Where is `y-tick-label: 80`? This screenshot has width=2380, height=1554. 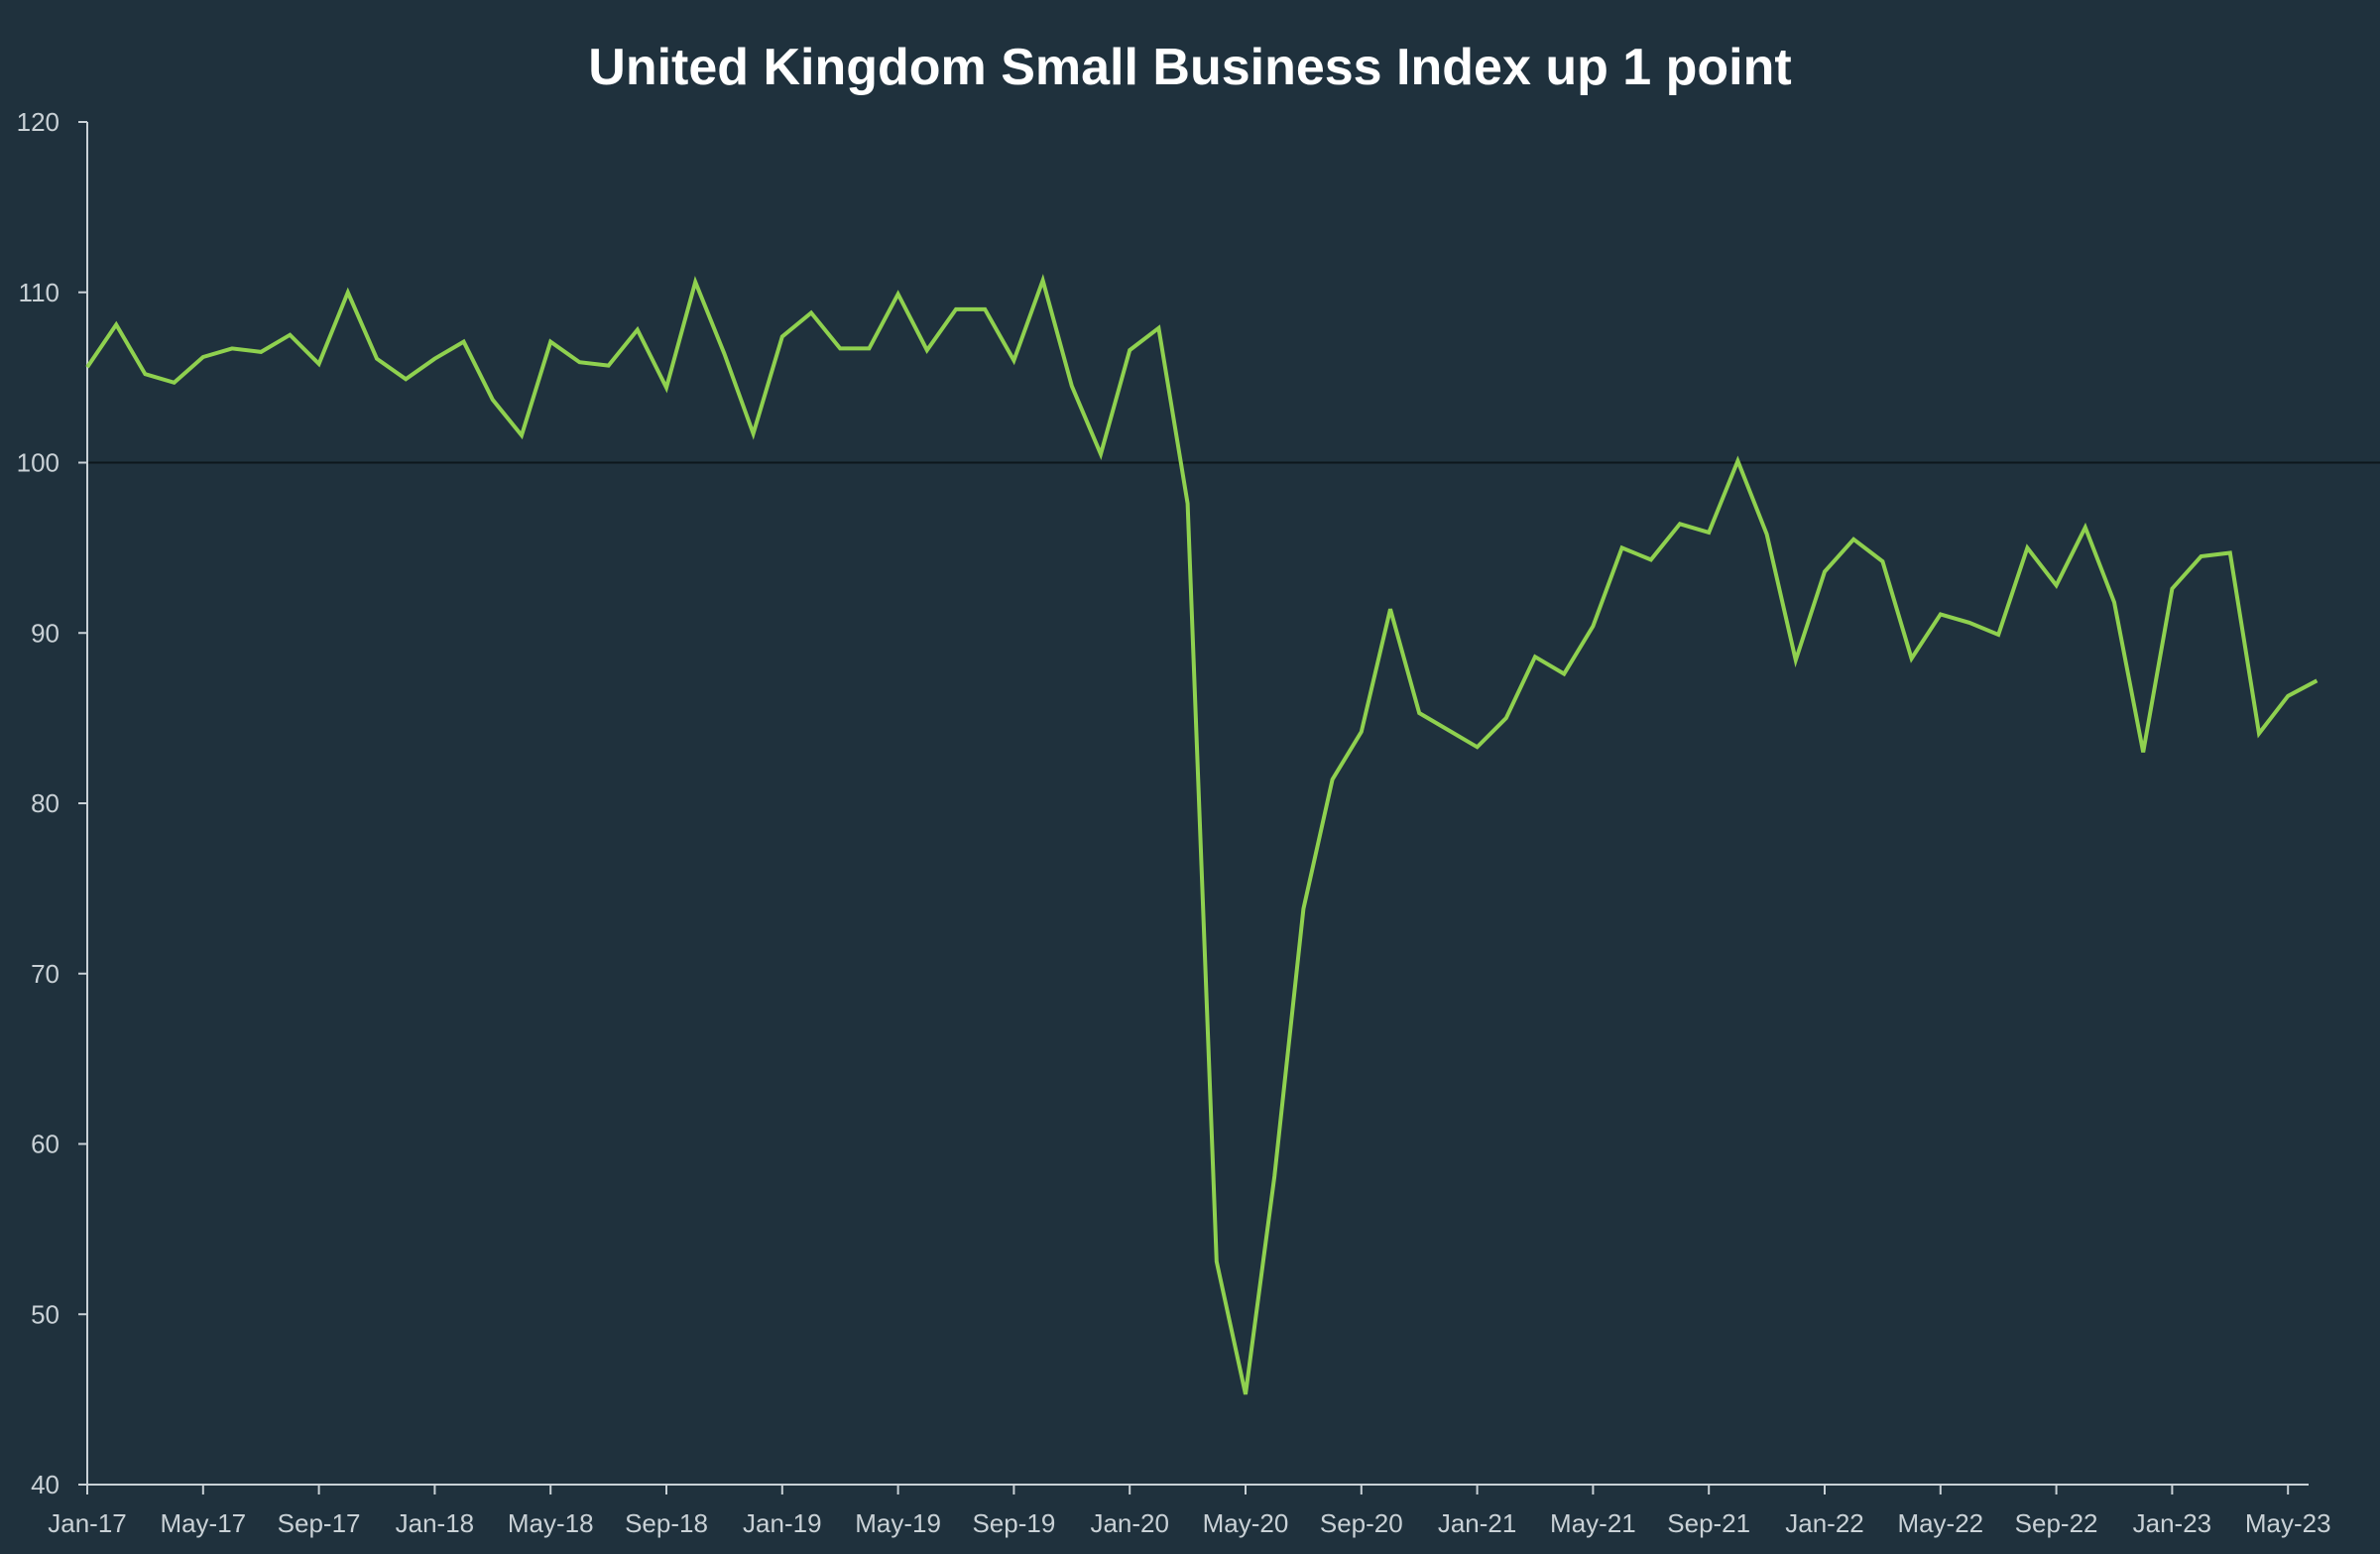 y-tick-label: 80 is located at coordinates (45, 803).